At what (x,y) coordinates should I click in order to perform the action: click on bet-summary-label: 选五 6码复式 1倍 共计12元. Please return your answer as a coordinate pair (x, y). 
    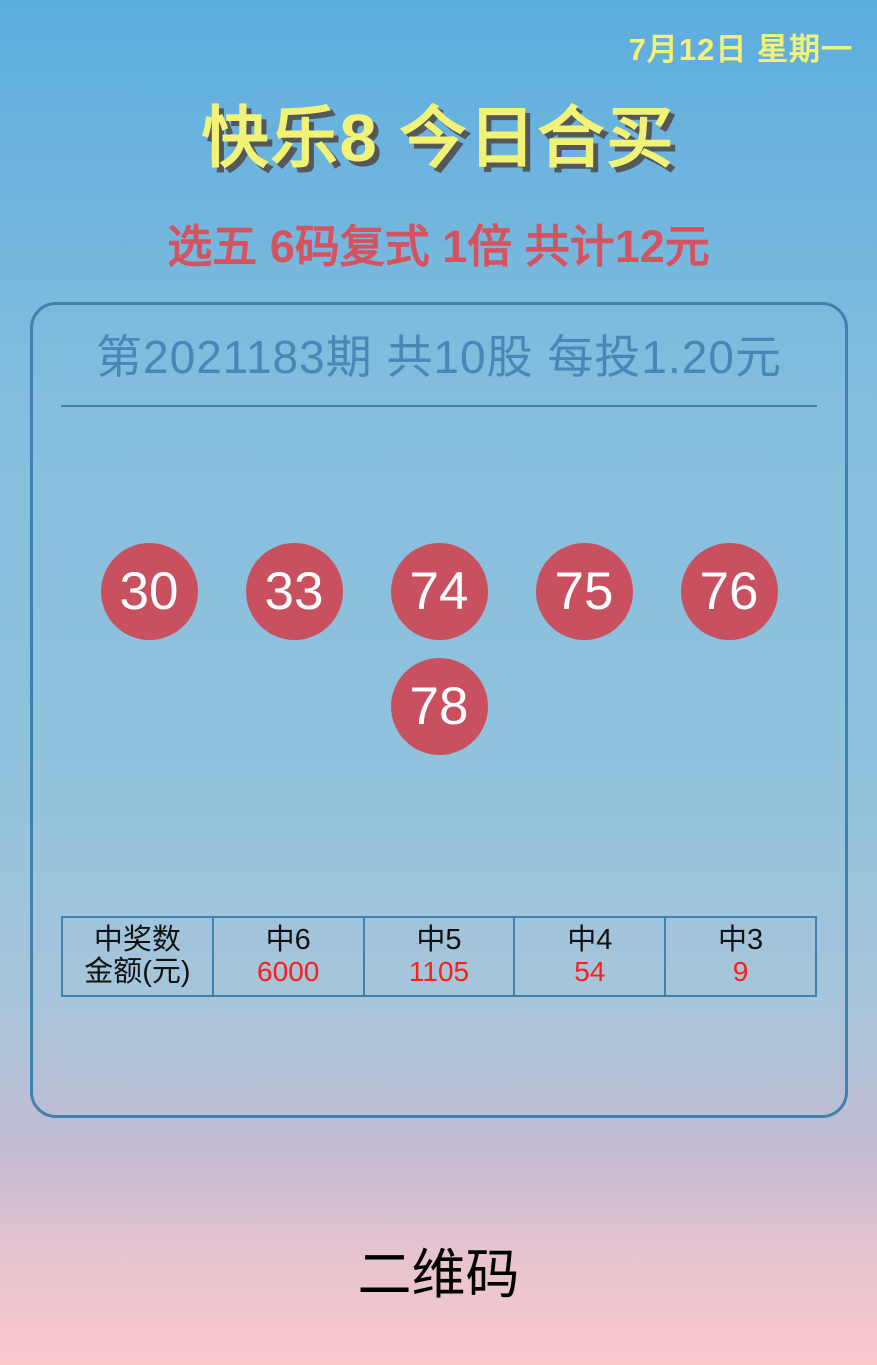
    Looking at the image, I should click on (438, 246).